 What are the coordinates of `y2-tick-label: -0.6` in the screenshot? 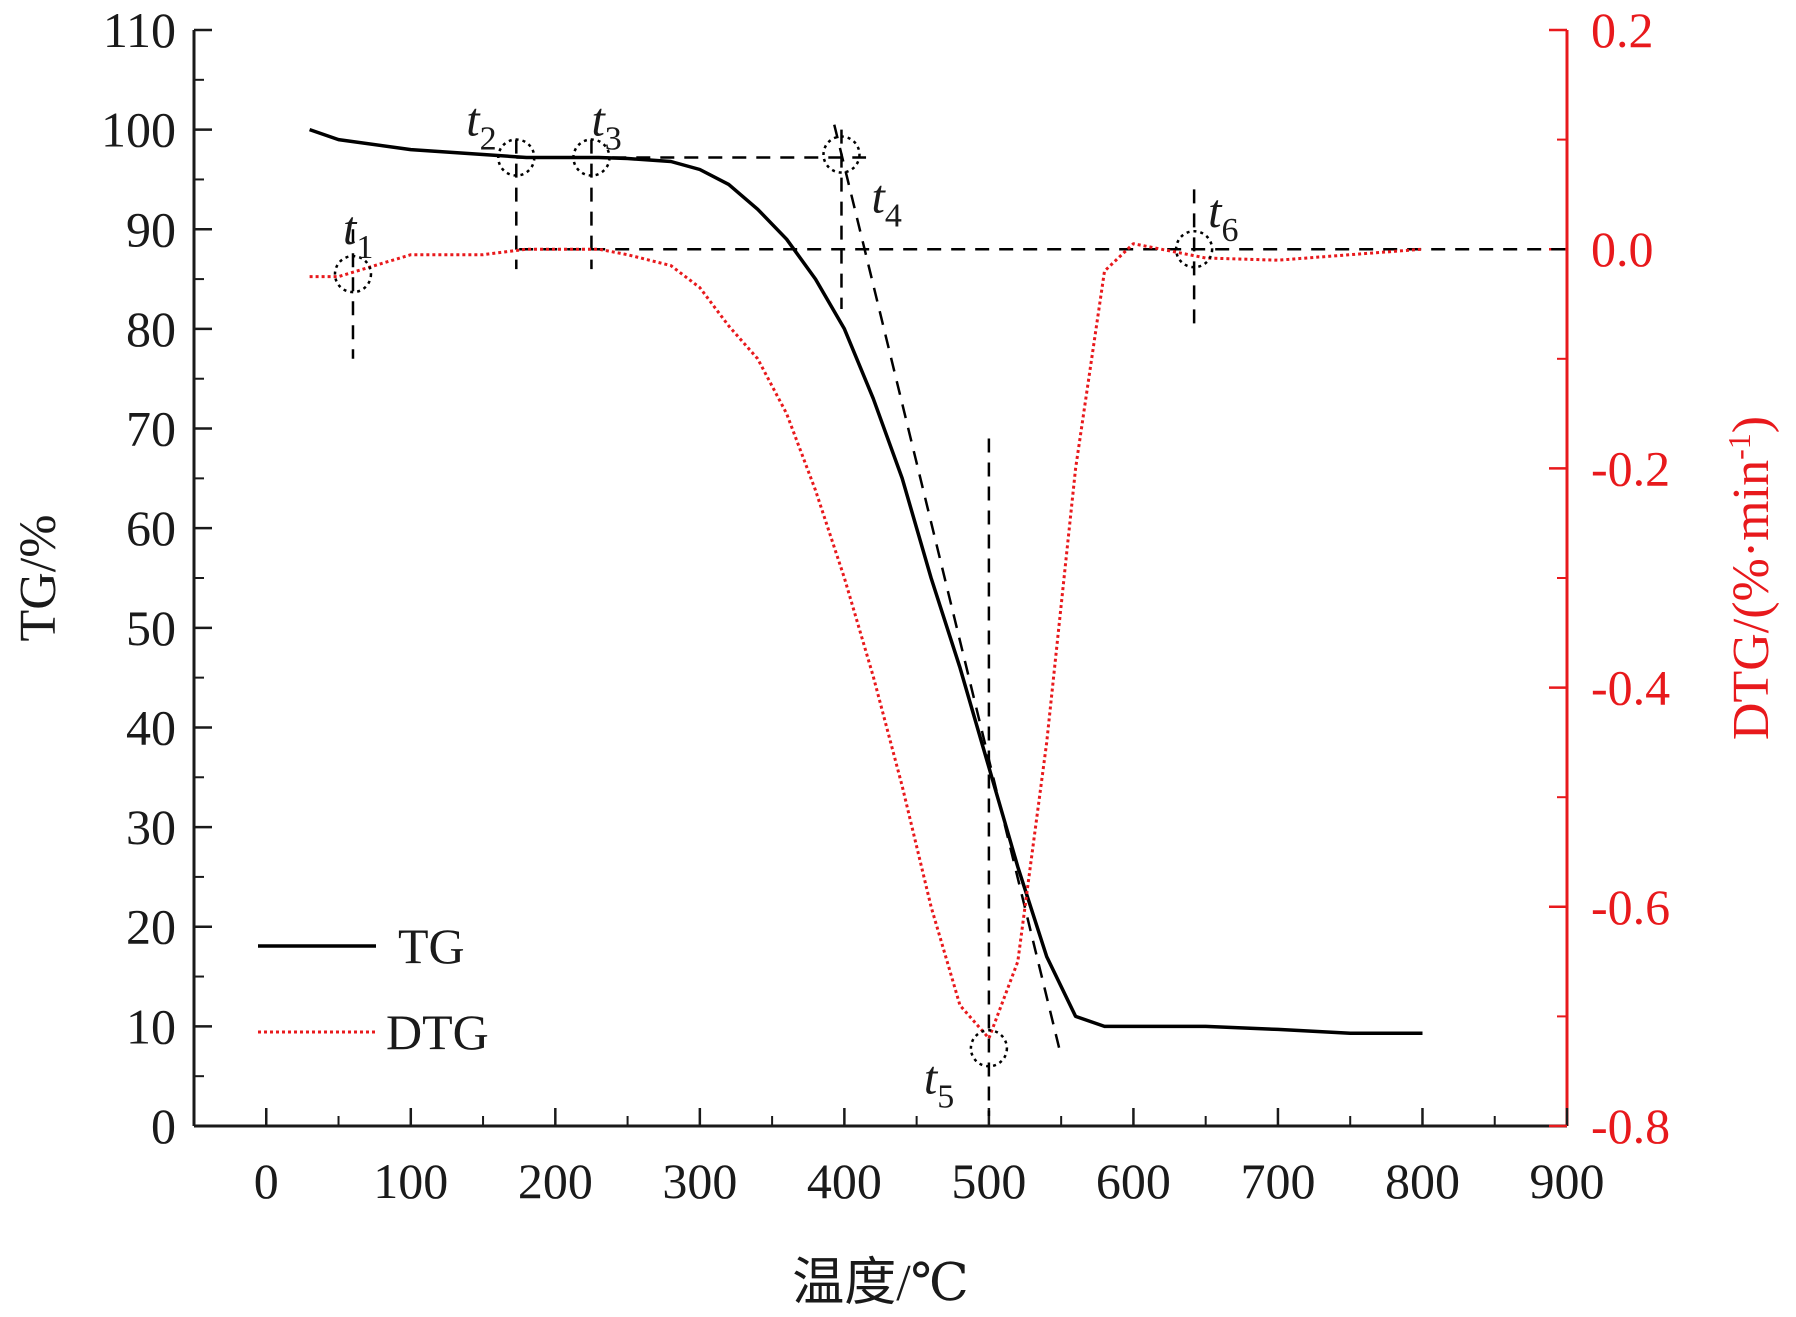 It's located at (1630, 907).